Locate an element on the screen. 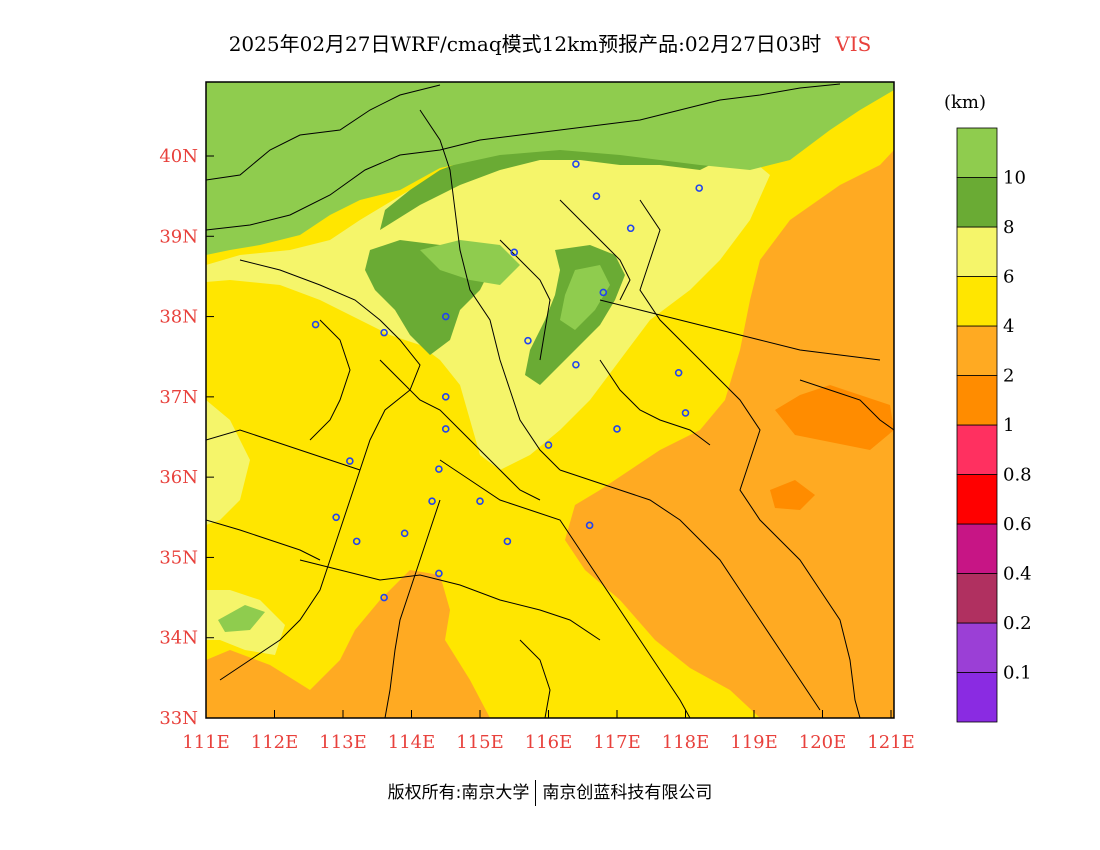 This screenshot has height=850, width=1100. y-tick-label: 38N is located at coordinates (178, 317).